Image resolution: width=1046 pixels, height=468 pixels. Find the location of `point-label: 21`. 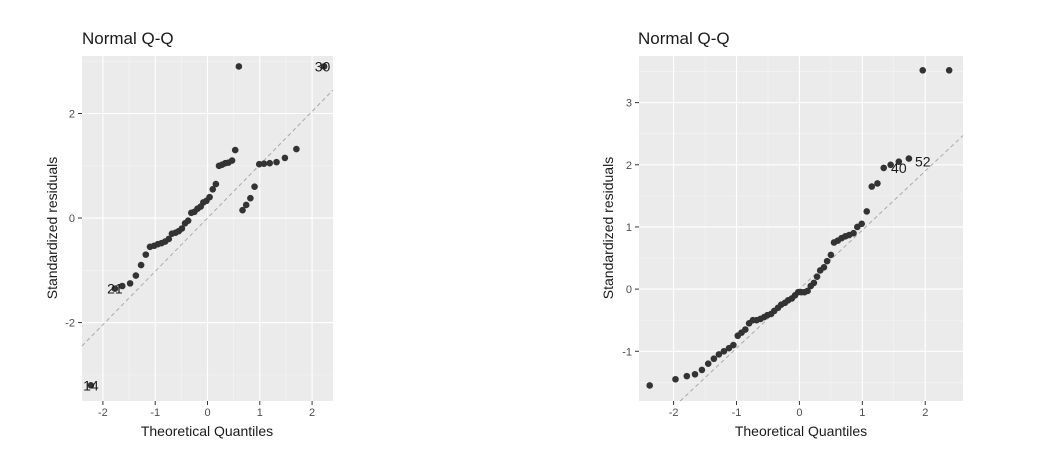

point-label: 21 is located at coordinates (115, 289).